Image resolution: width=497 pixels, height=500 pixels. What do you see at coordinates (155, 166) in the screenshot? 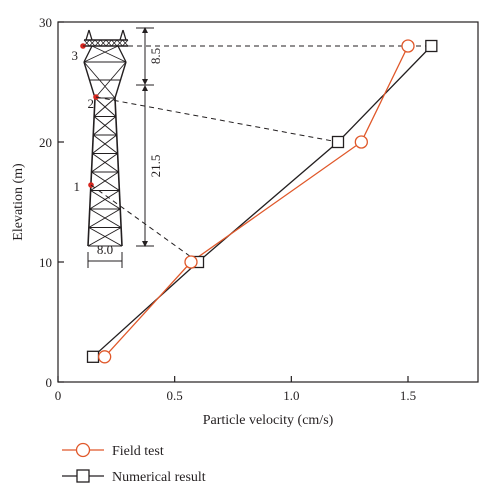
I see `dimension-label-height-lower: 21.5` at bounding box center [155, 166].